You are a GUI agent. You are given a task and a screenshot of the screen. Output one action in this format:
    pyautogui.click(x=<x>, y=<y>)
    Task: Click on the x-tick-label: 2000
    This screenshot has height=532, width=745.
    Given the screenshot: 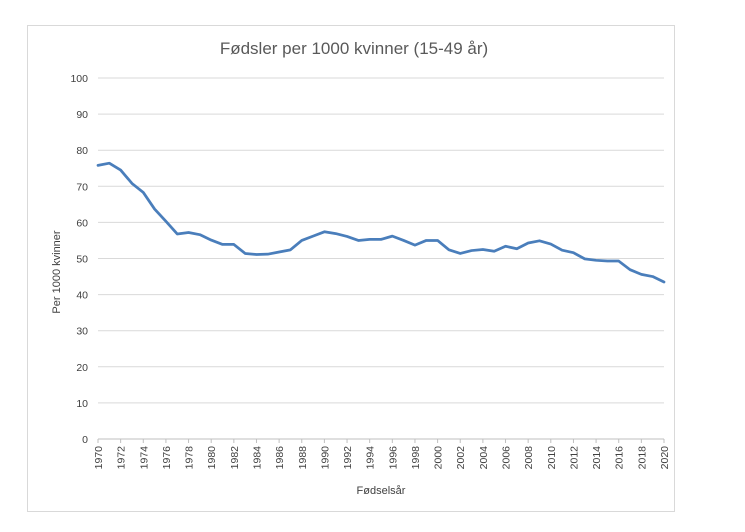 What is the action you would take?
    pyautogui.click(x=439, y=458)
    